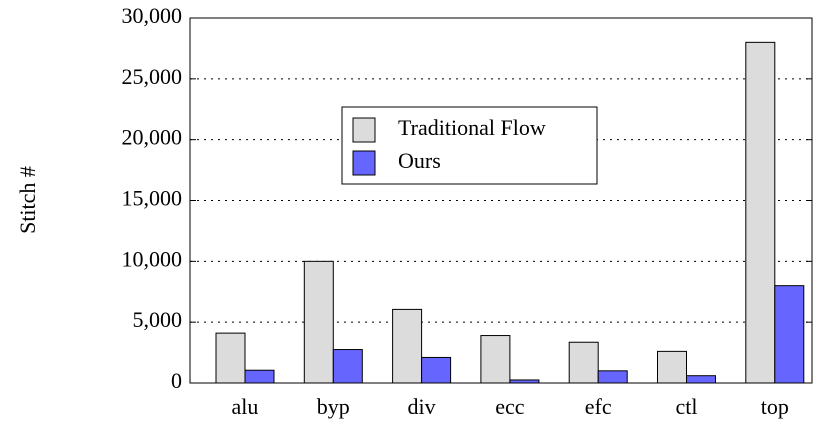 This screenshot has height=427, width=825. I want to click on legend-label: Ours, so click(419, 160).